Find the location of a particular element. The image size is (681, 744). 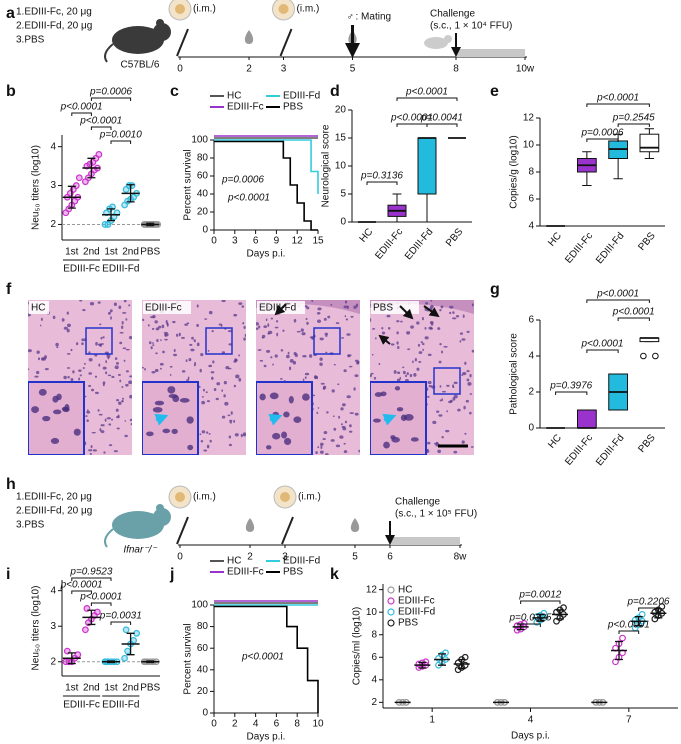

image-label: PBS is located at coordinates (383, 308).